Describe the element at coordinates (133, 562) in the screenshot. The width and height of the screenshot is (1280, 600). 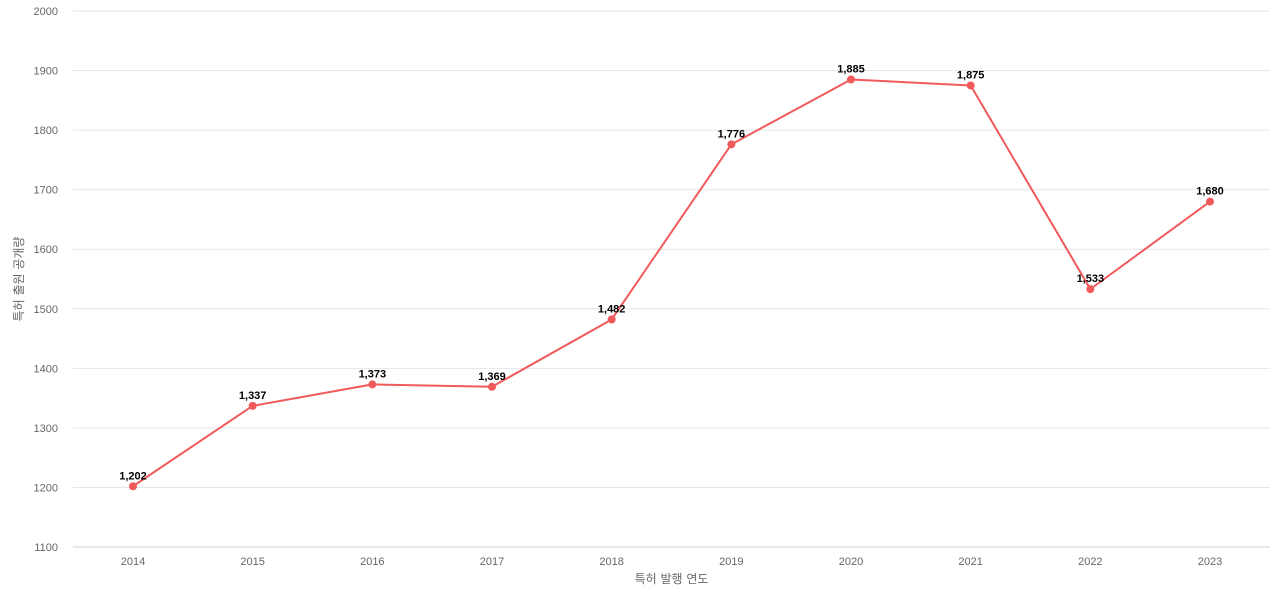
I see `x-tick-label: 2014` at that location.